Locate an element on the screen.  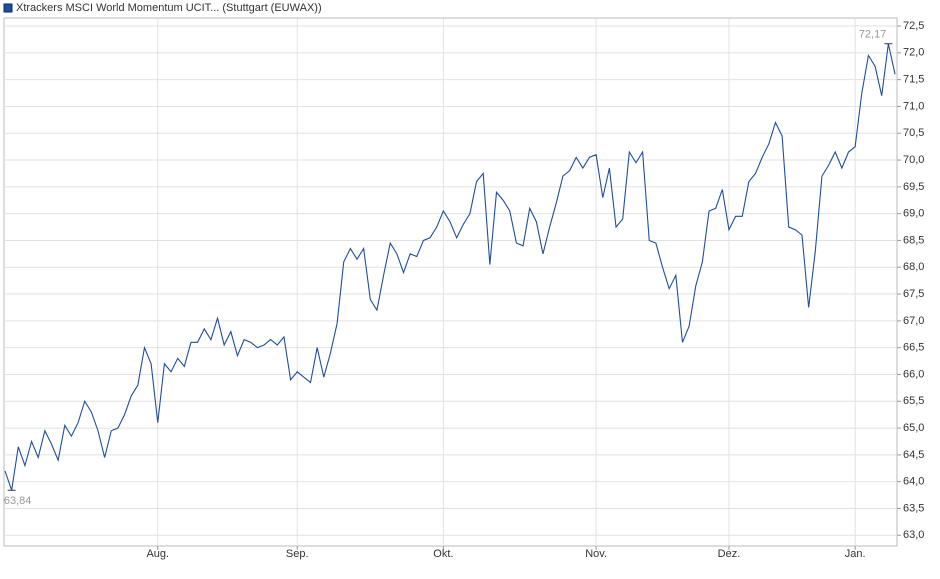
y-tick-label: 69,5 is located at coordinates (913, 187).